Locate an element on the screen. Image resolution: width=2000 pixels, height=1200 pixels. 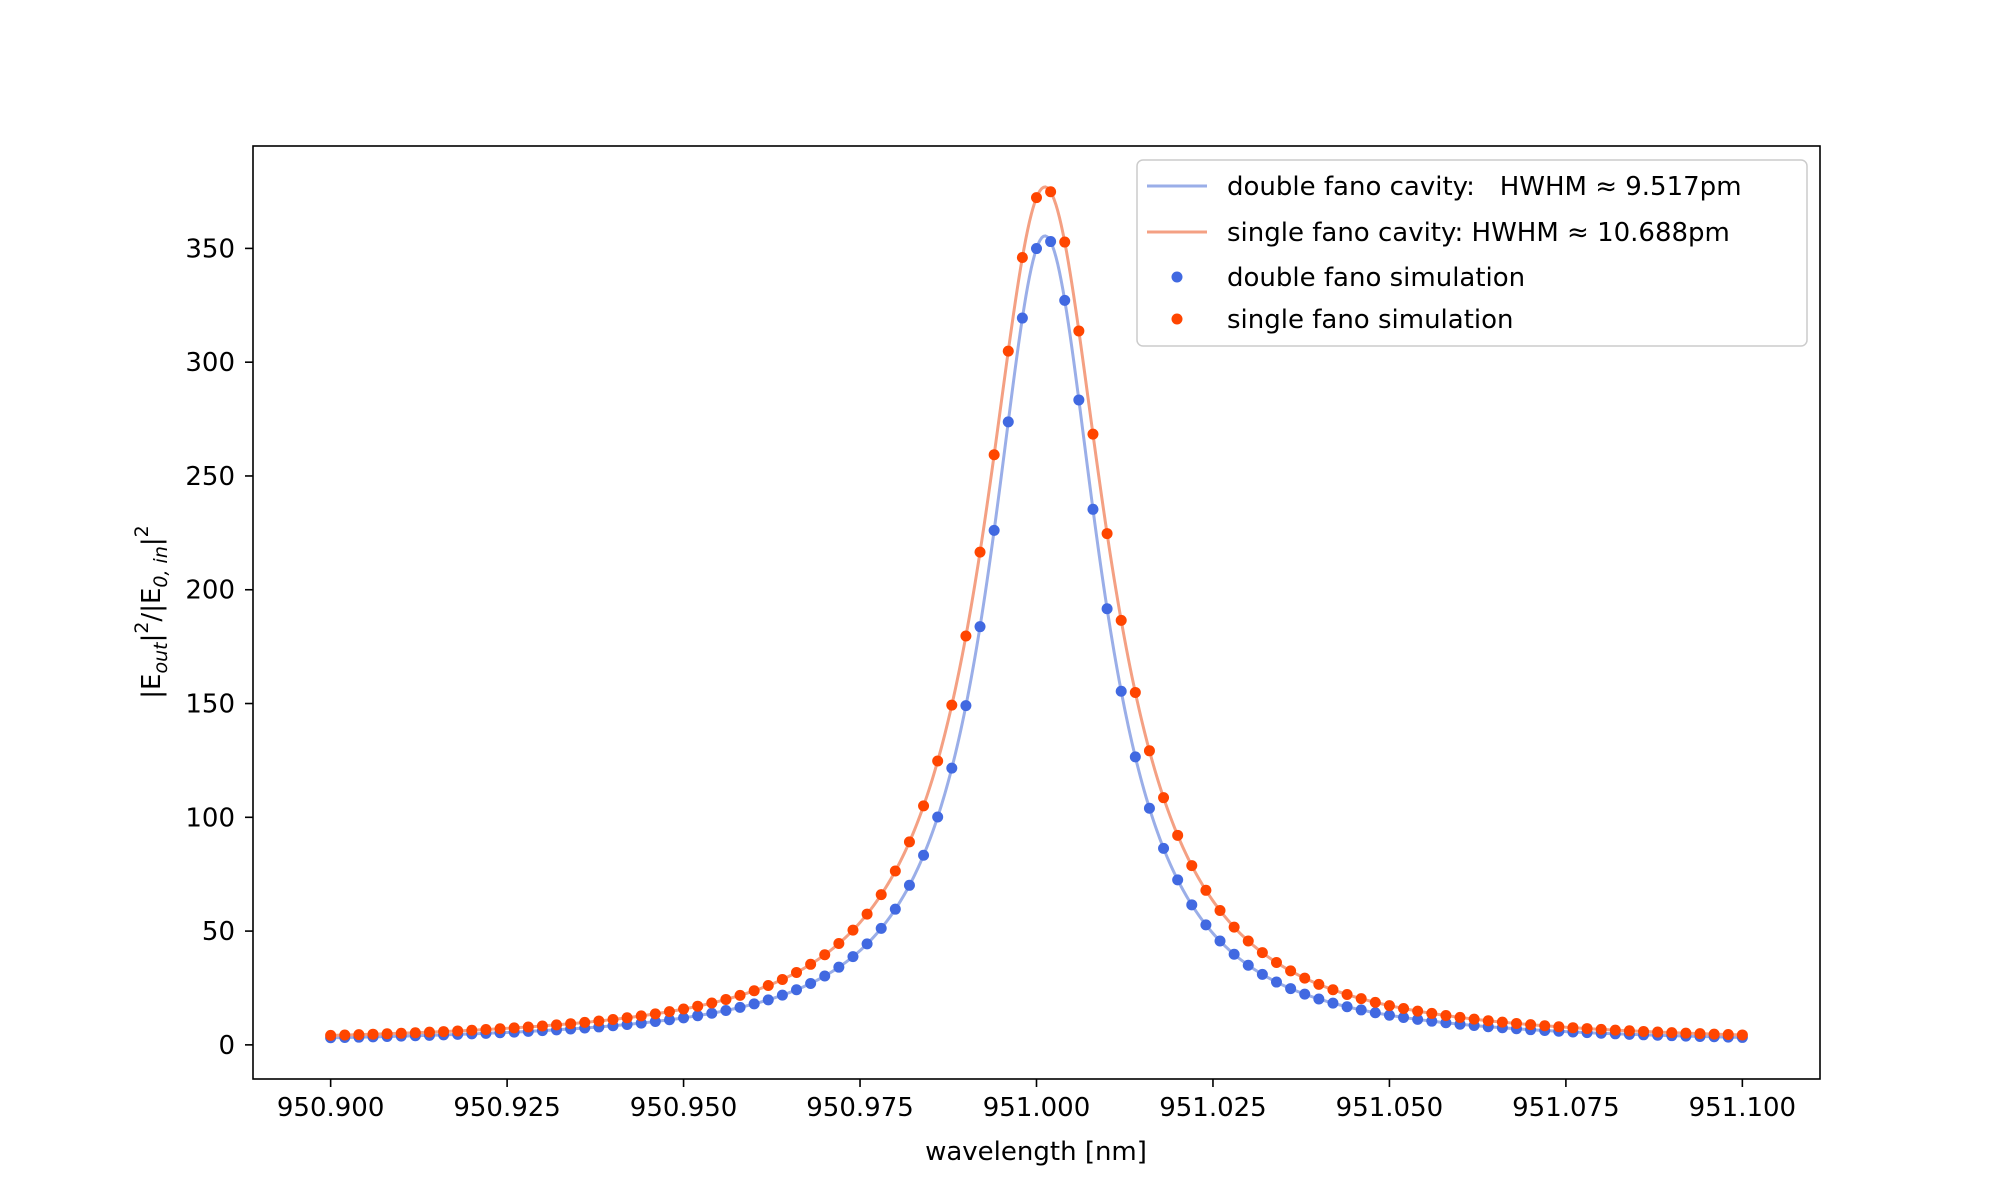
y-axis: 0 50 100 150 200 250 300 350 is located at coordinates (219, 647).